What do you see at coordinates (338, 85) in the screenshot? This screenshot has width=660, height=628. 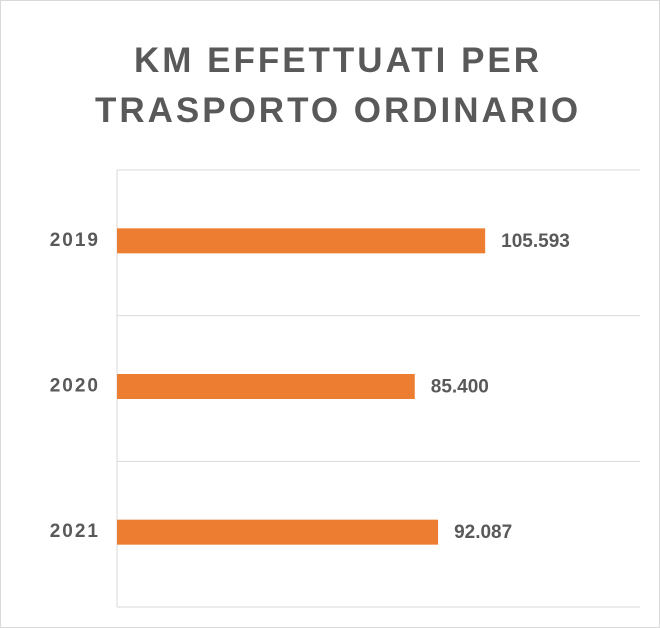 I see `chart-title: KM EFFETTUATI PER TRASPORTO ORDINARIO` at bounding box center [338, 85].